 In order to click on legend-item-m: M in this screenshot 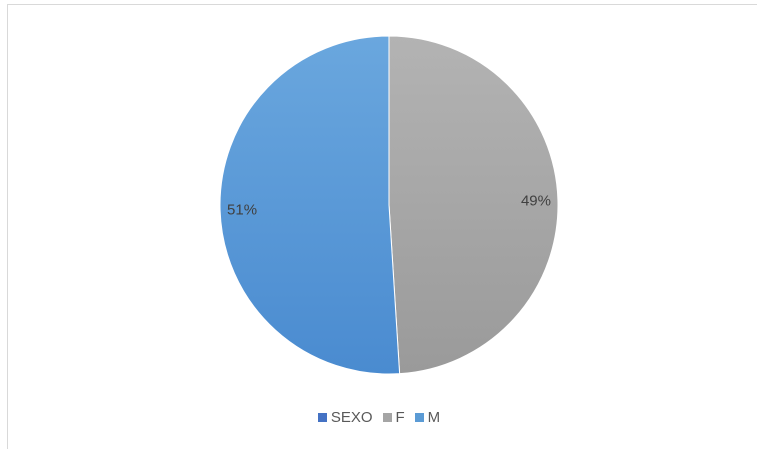, I will do `click(427, 417)`.